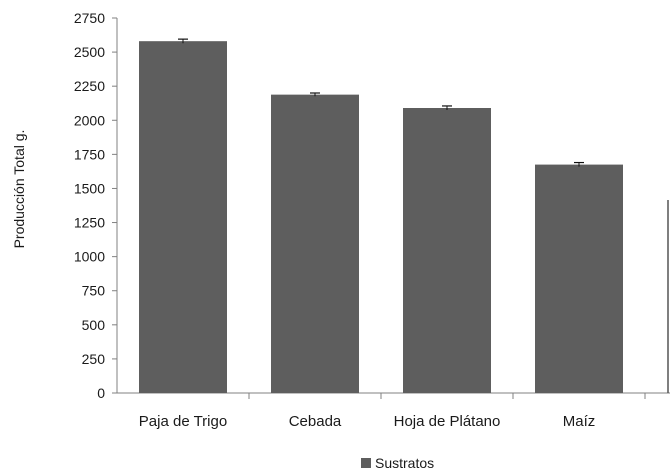  Describe the element at coordinates (89, 120) in the screenshot. I see `y-tick-label: 2000` at that location.